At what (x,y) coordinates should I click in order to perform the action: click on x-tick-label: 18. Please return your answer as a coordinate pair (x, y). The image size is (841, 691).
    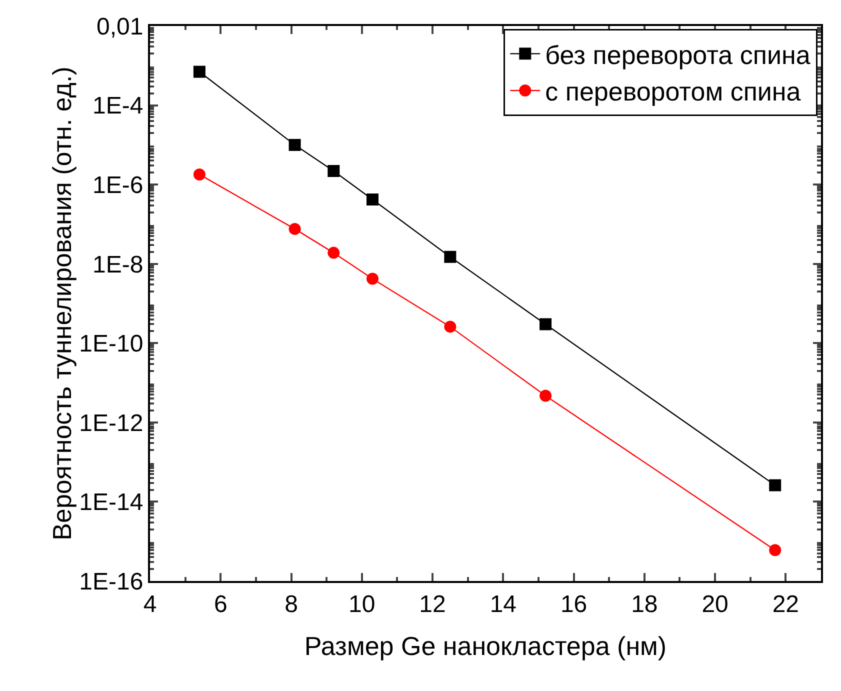
    Looking at the image, I should click on (644, 604).